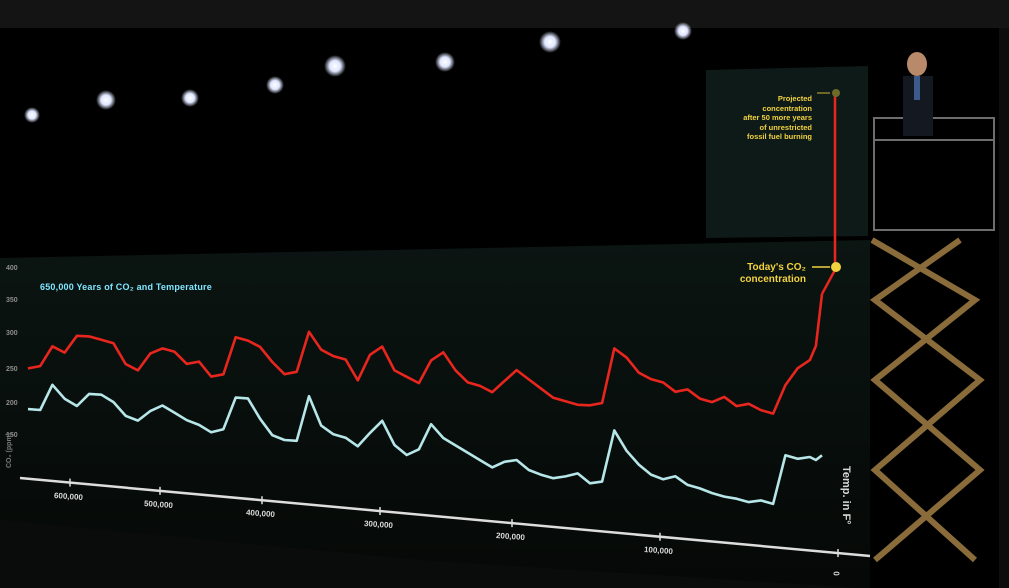 This screenshot has height=588, width=1009. What do you see at coordinates (787, 108) in the screenshot?
I see `projected-line-2: concentration` at bounding box center [787, 108].